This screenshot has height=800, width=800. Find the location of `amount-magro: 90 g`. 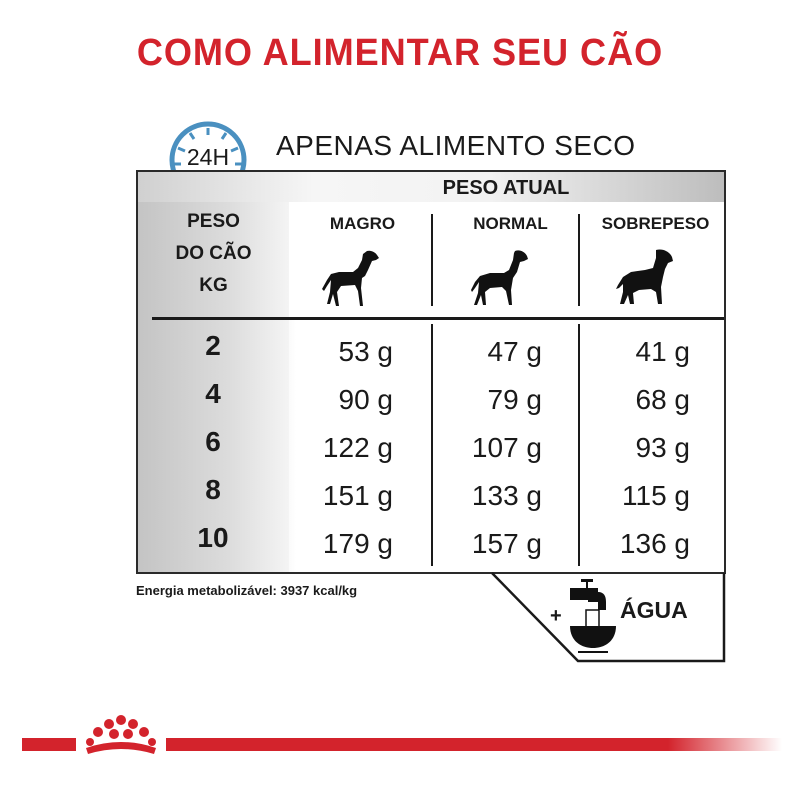

amount-magro: 90 g is located at coordinates (366, 399).